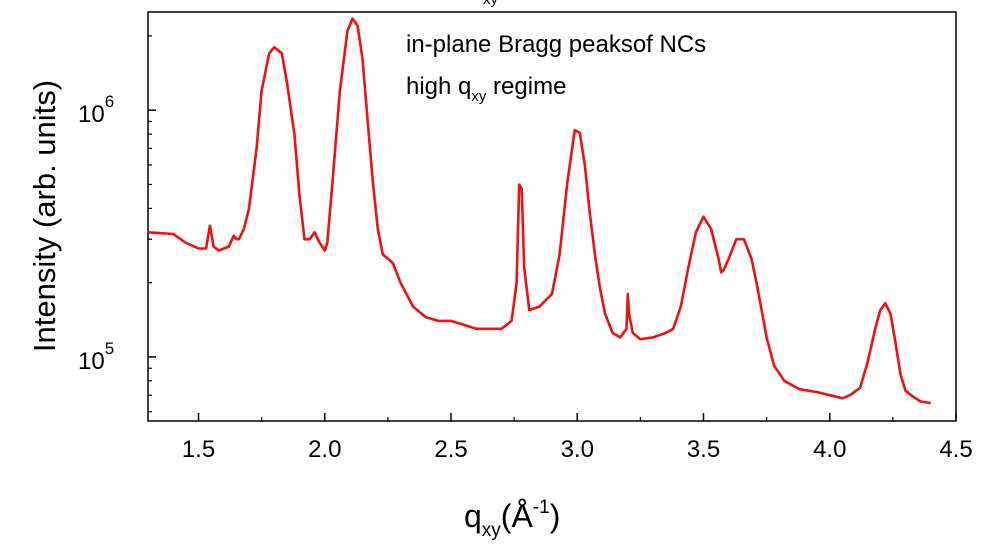 Image resolution: width=988 pixels, height=547 pixels. Describe the element at coordinates (44, 216) in the screenshot. I see `y-axis-title: Intensity (arb. units)` at that location.